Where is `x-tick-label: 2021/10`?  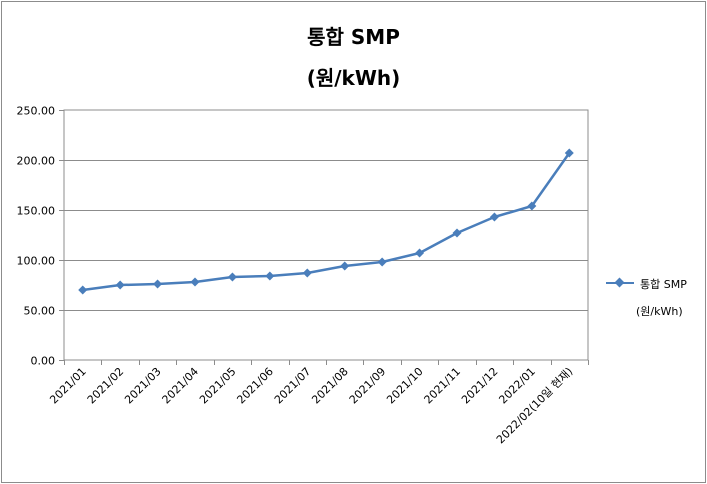
x-tick-label: 2021/10 is located at coordinates (405, 386).